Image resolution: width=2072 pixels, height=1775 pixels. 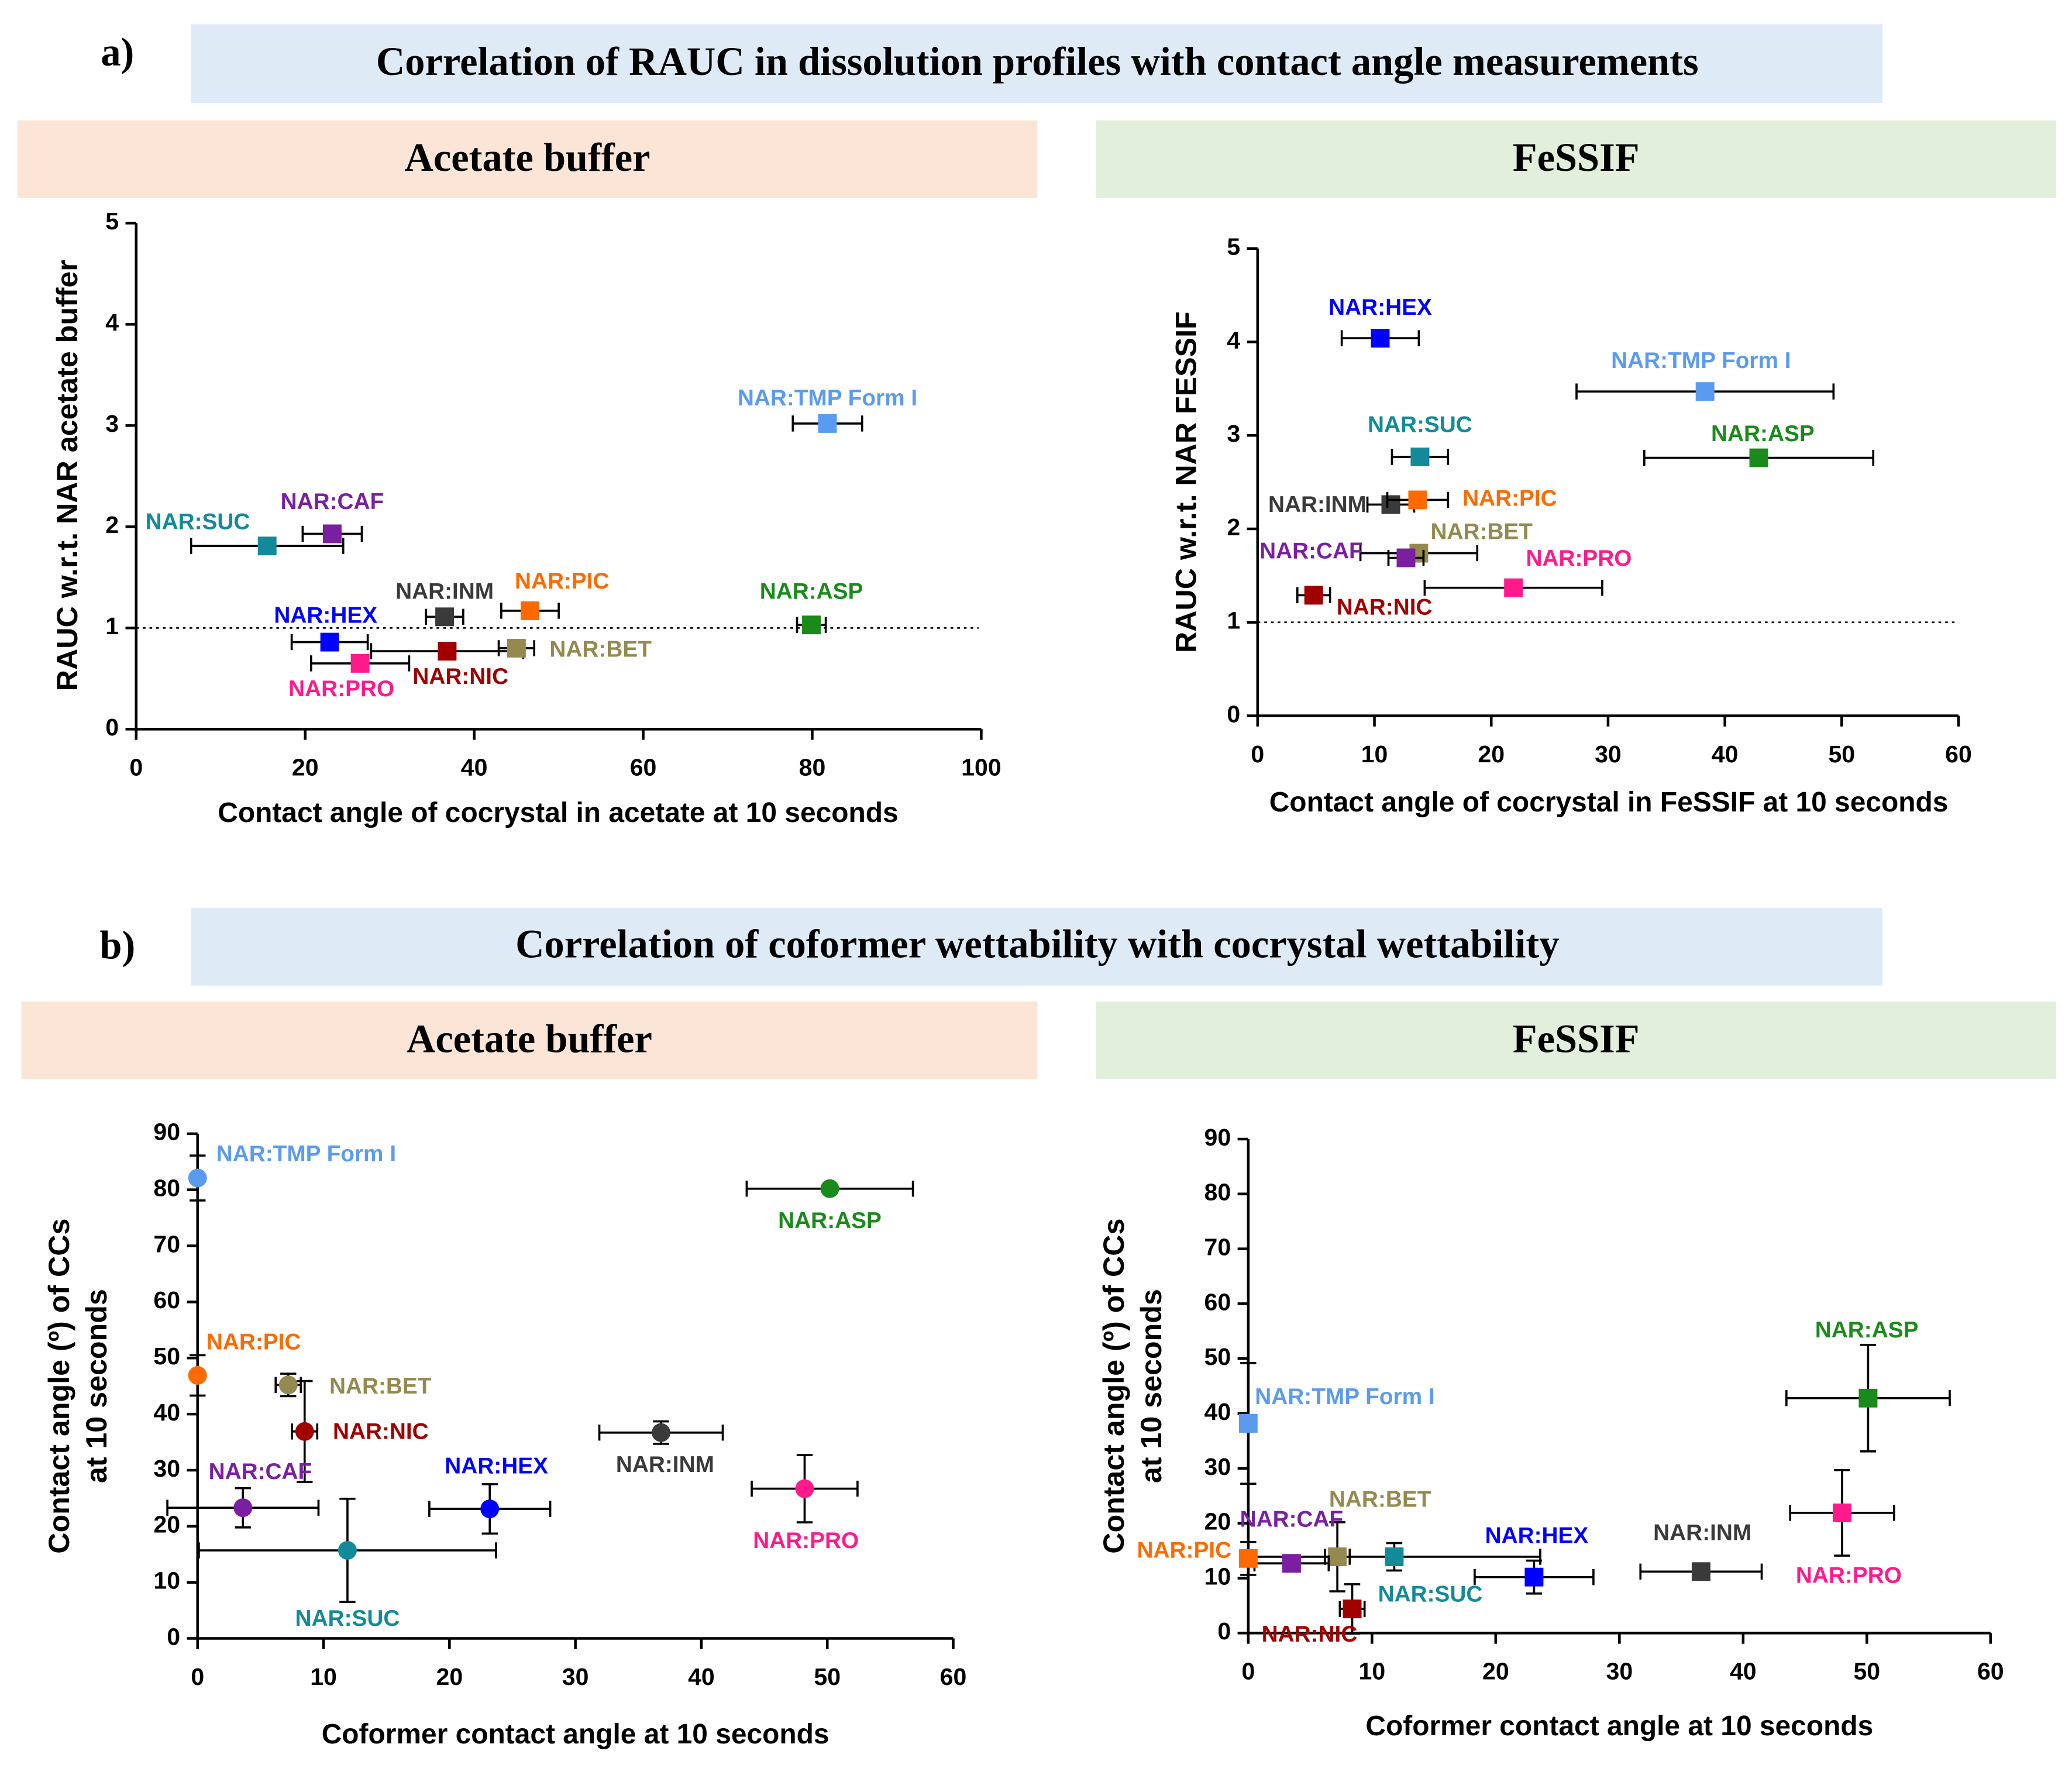 What do you see at coordinates (812, 767) in the screenshot?
I see `x-tick-label: 80` at bounding box center [812, 767].